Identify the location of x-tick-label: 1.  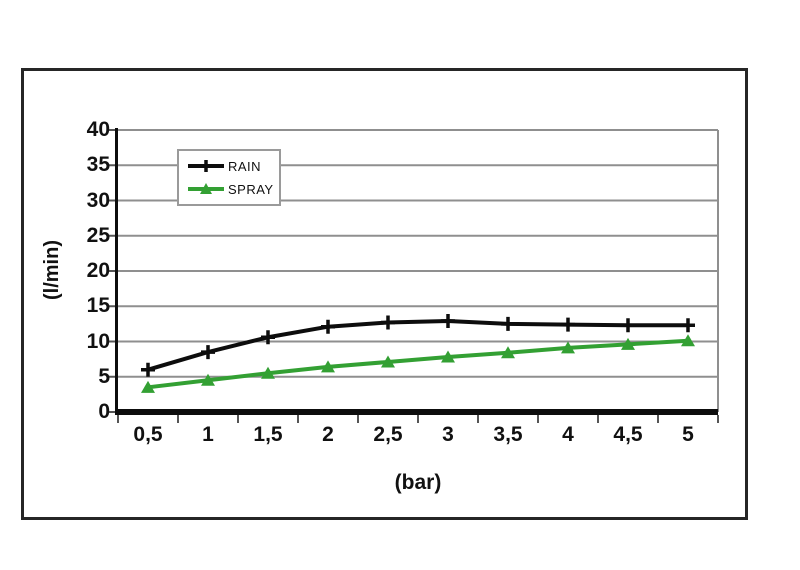
(208, 434).